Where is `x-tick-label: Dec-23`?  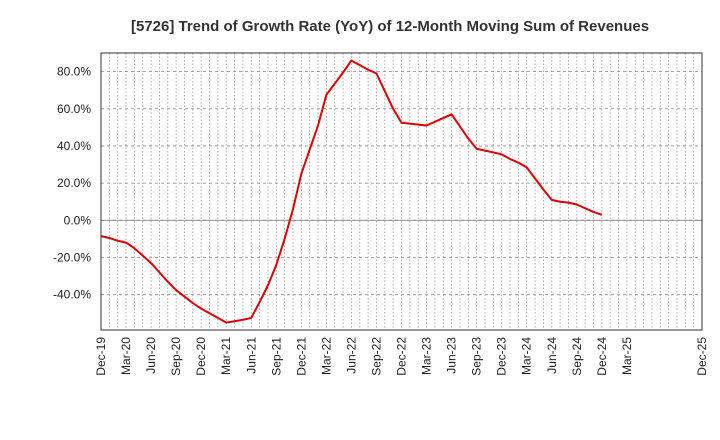 x-tick-label: Dec-23 is located at coordinates (502, 356).